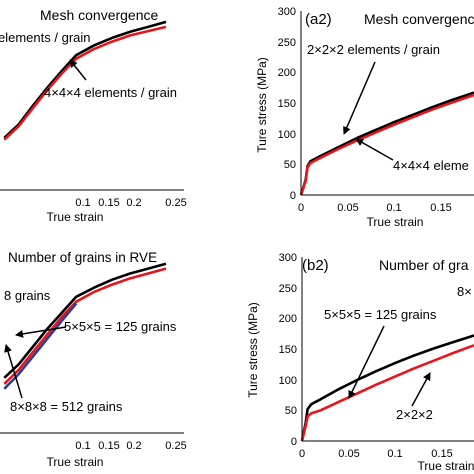 This screenshot has height=474, width=474. I want to click on panel-b1-annotation-512-grains: 8×8×8 = 512 grains, so click(66, 406).